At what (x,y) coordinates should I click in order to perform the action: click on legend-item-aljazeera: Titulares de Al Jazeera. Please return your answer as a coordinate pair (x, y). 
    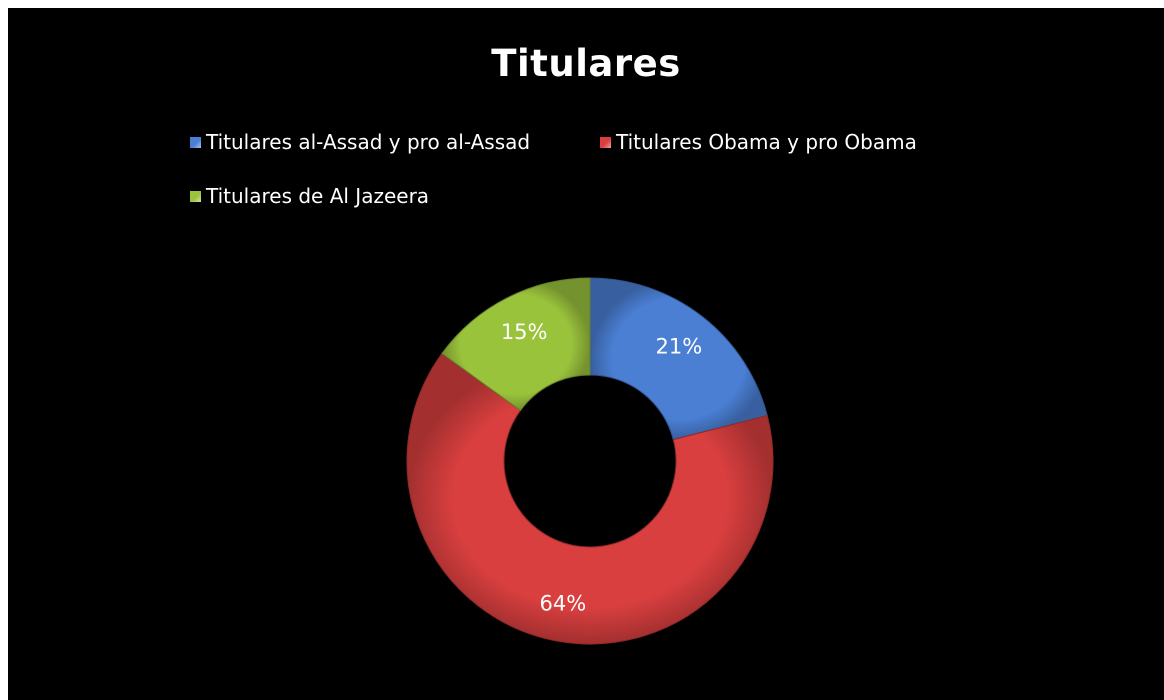
    Looking at the image, I should click on (309, 196).